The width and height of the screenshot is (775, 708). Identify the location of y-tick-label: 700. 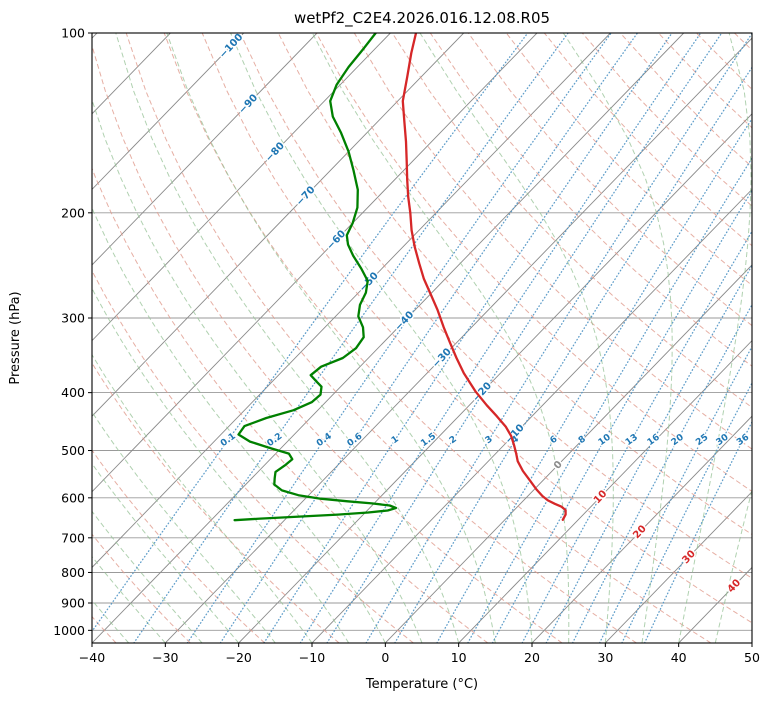
(73, 537).